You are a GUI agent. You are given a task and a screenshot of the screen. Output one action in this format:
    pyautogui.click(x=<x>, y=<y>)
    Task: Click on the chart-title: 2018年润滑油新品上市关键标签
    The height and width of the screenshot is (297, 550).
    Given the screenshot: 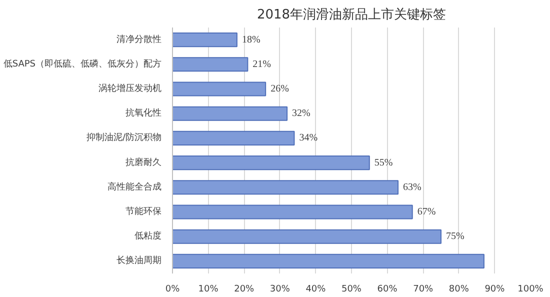 What is the action you would take?
    pyautogui.click(x=351, y=15)
    